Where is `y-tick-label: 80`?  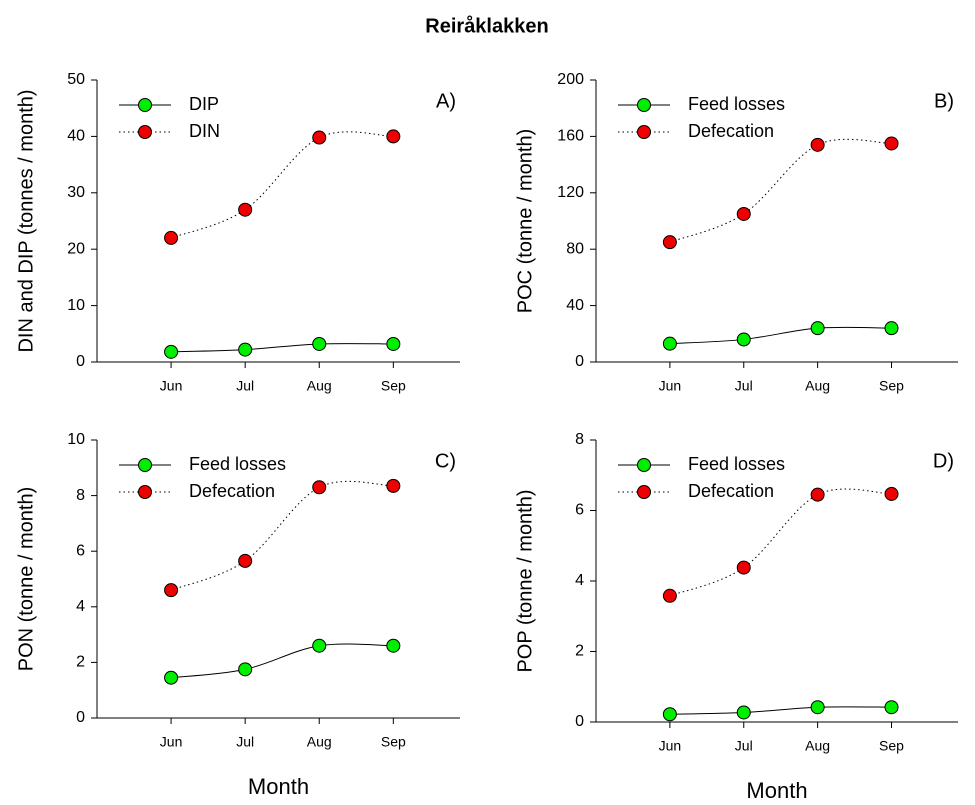
y-tick-label: 80 is located at coordinates (575, 248).